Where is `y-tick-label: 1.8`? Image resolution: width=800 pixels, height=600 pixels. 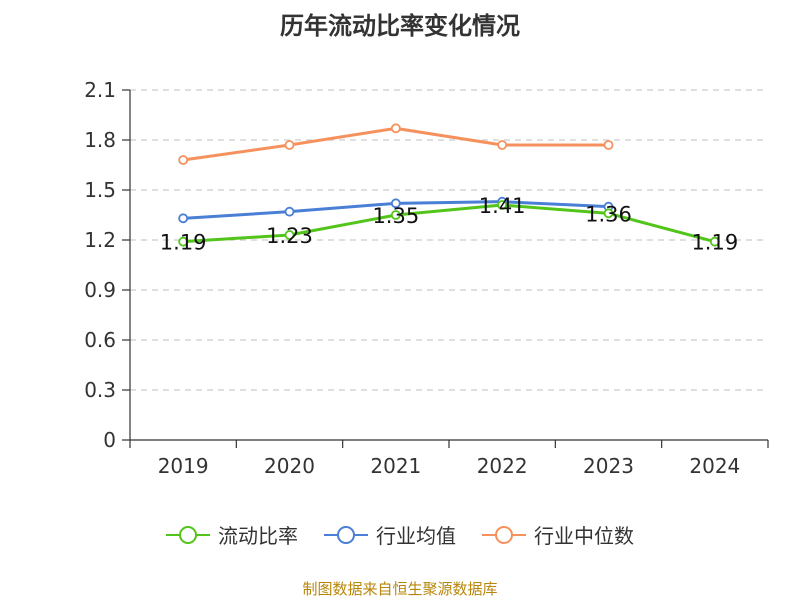 y-tick-label: 1.8 is located at coordinates (100, 140).